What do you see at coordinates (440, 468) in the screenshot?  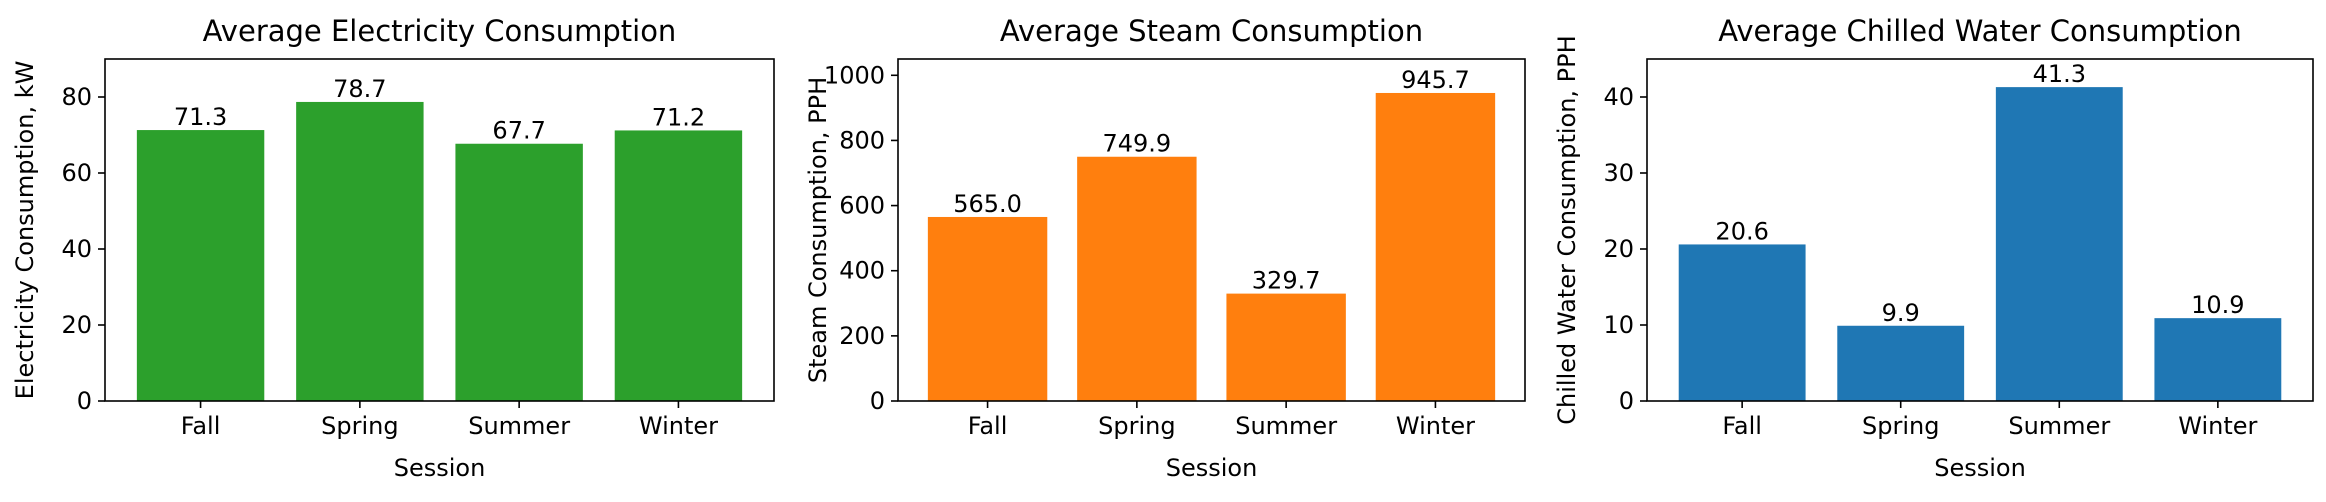 I see `electricity-x-axis-label: Session` at bounding box center [440, 468].